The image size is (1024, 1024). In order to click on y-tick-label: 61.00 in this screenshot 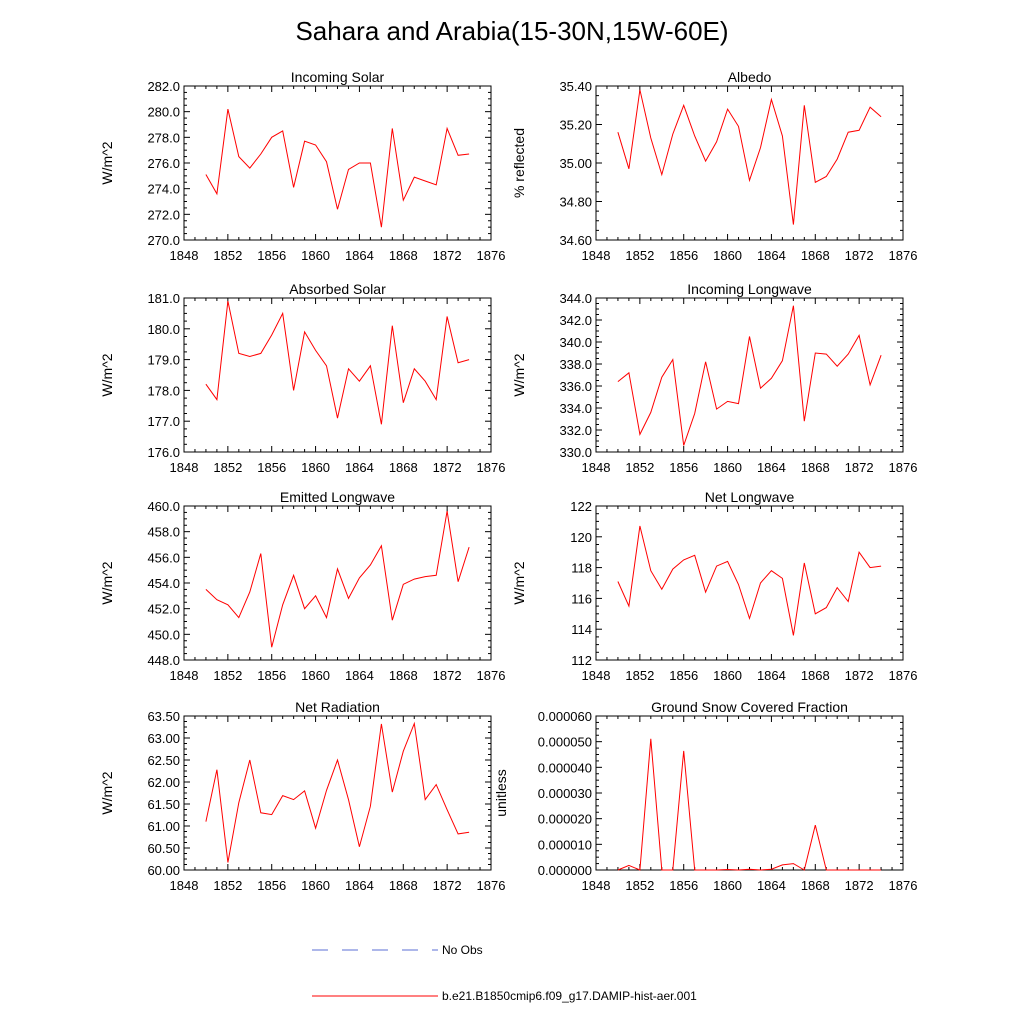, I will do `click(163, 826)`.